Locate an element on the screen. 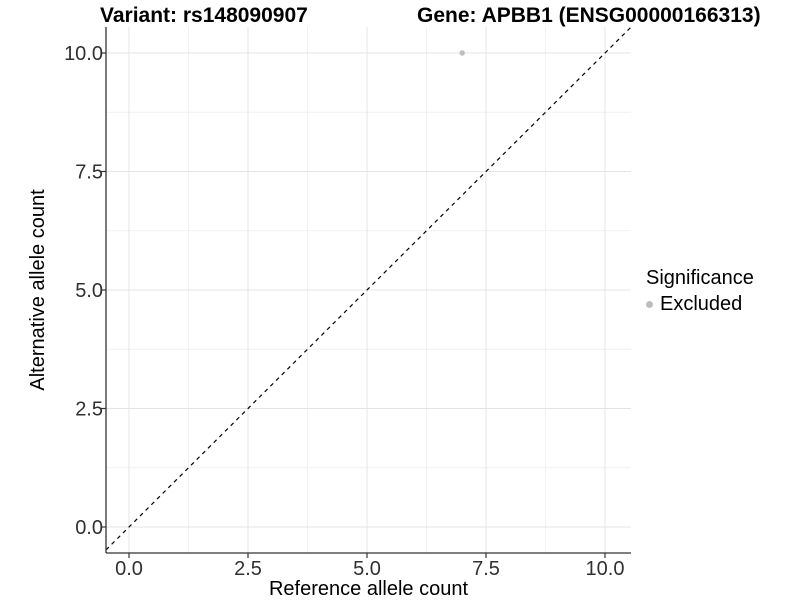  y-tick-label: 2.5 is located at coordinates (89, 410).